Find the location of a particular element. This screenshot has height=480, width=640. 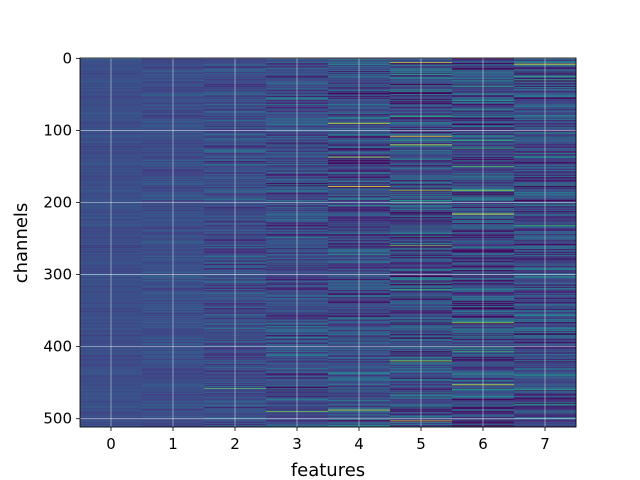

x-tick-label: 3 is located at coordinates (297, 444).